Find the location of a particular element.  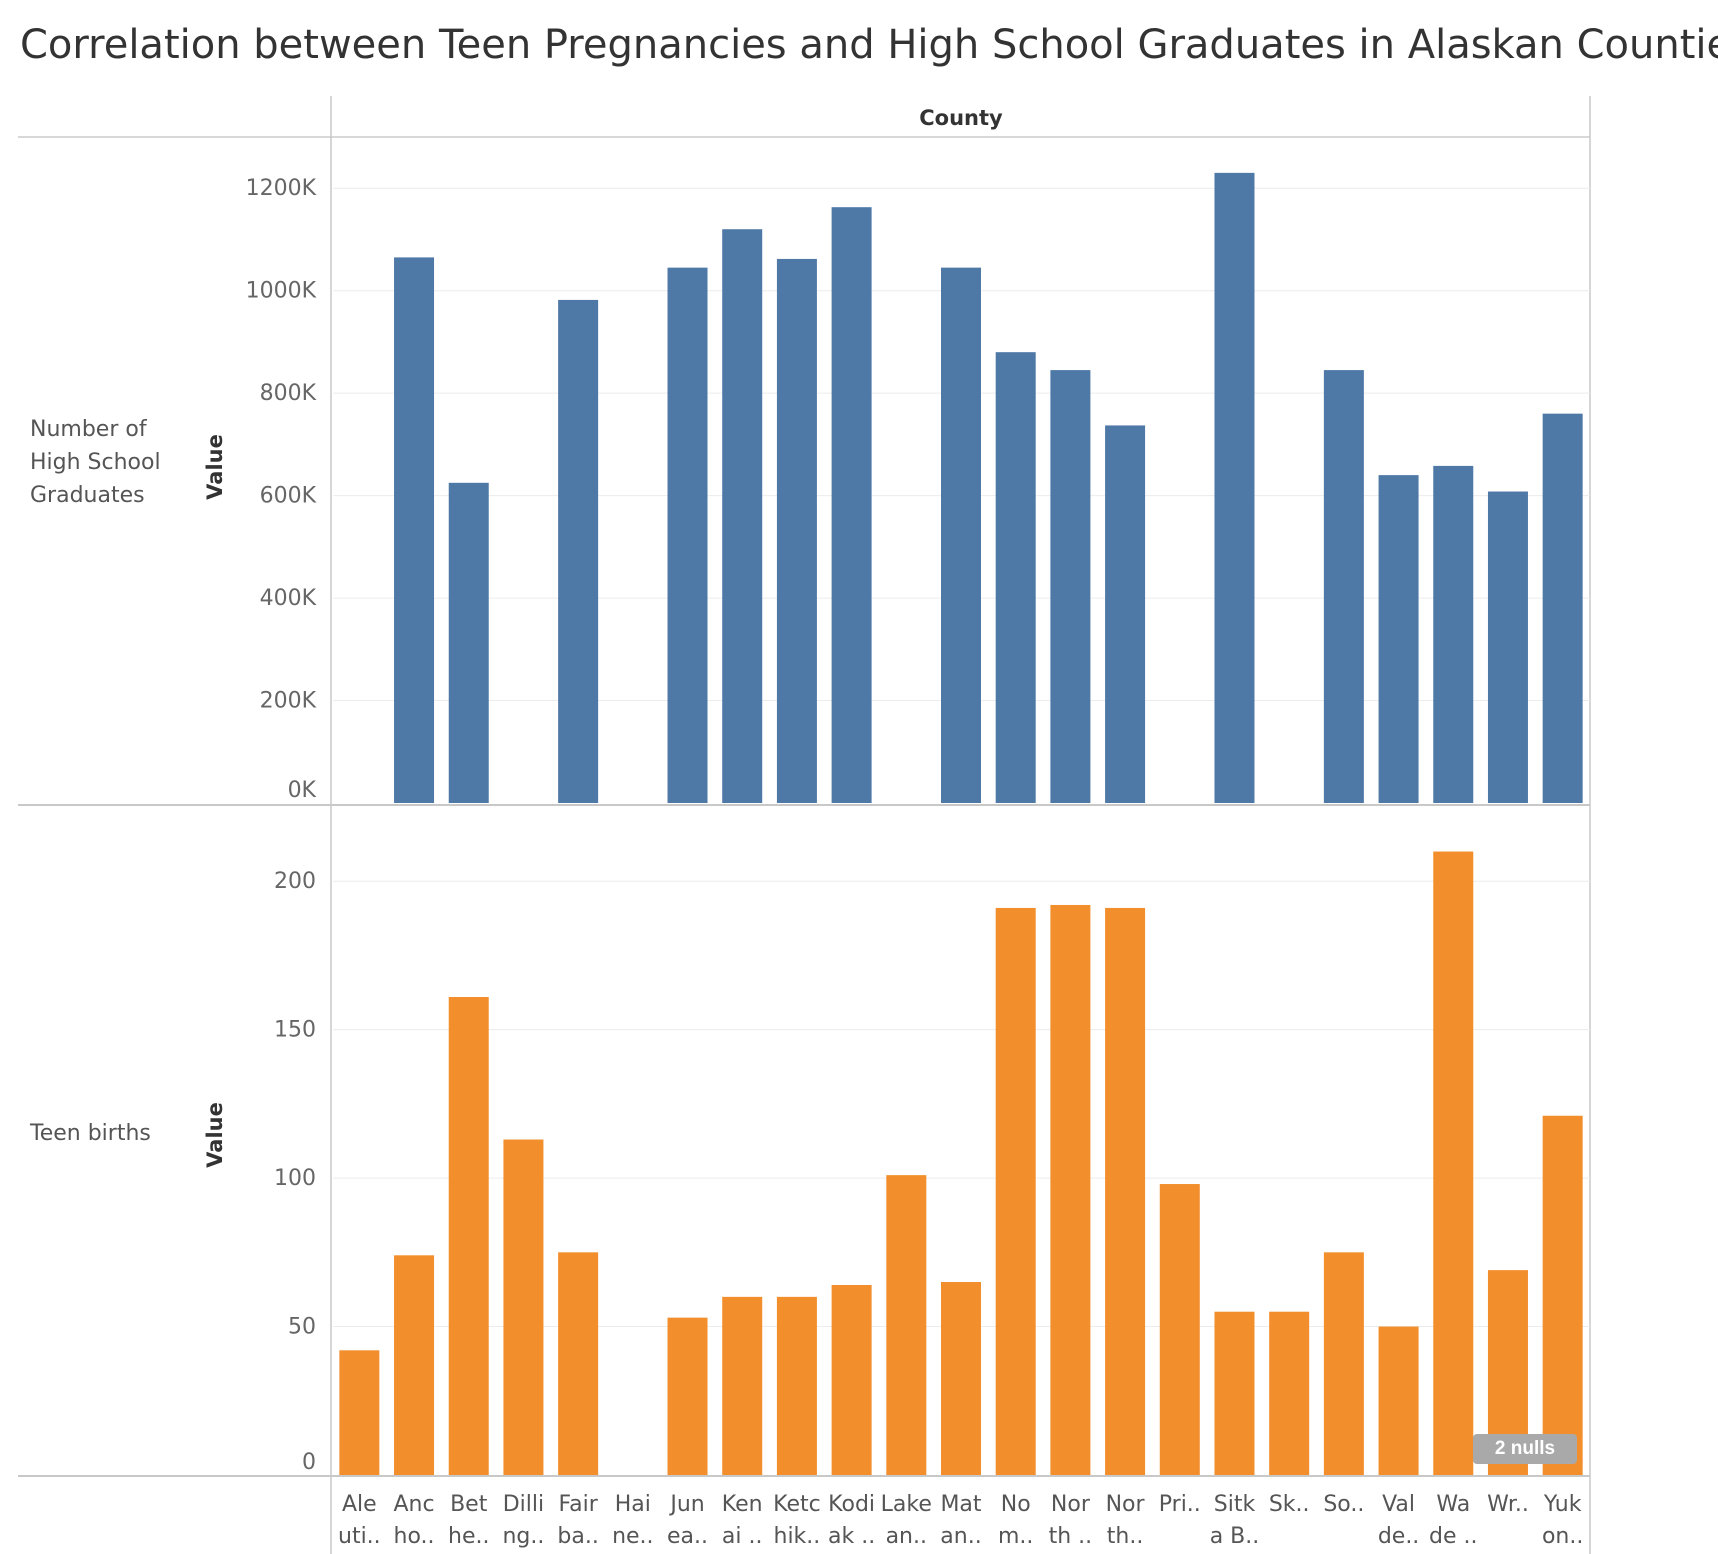

x-tick-label: hik.. is located at coordinates (797, 1536).